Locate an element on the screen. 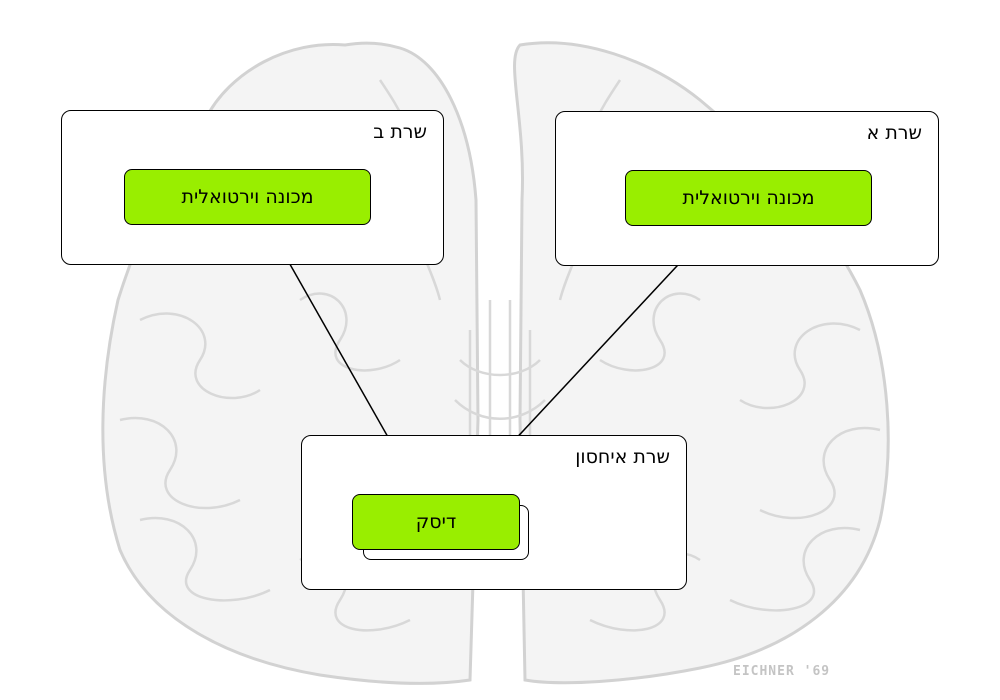  storage-server: שרת איחסון דיסק is located at coordinates (494, 512).